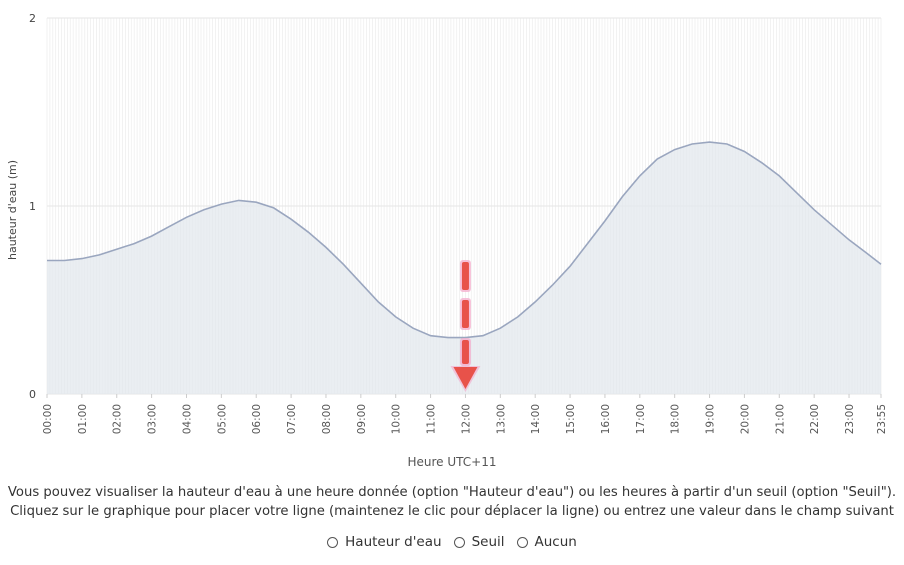 This screenshot has width=904, height=565. Describe the element at coordinates (48, 419) in the screenshot. I see `x-tick-label: 00:00` at that location.